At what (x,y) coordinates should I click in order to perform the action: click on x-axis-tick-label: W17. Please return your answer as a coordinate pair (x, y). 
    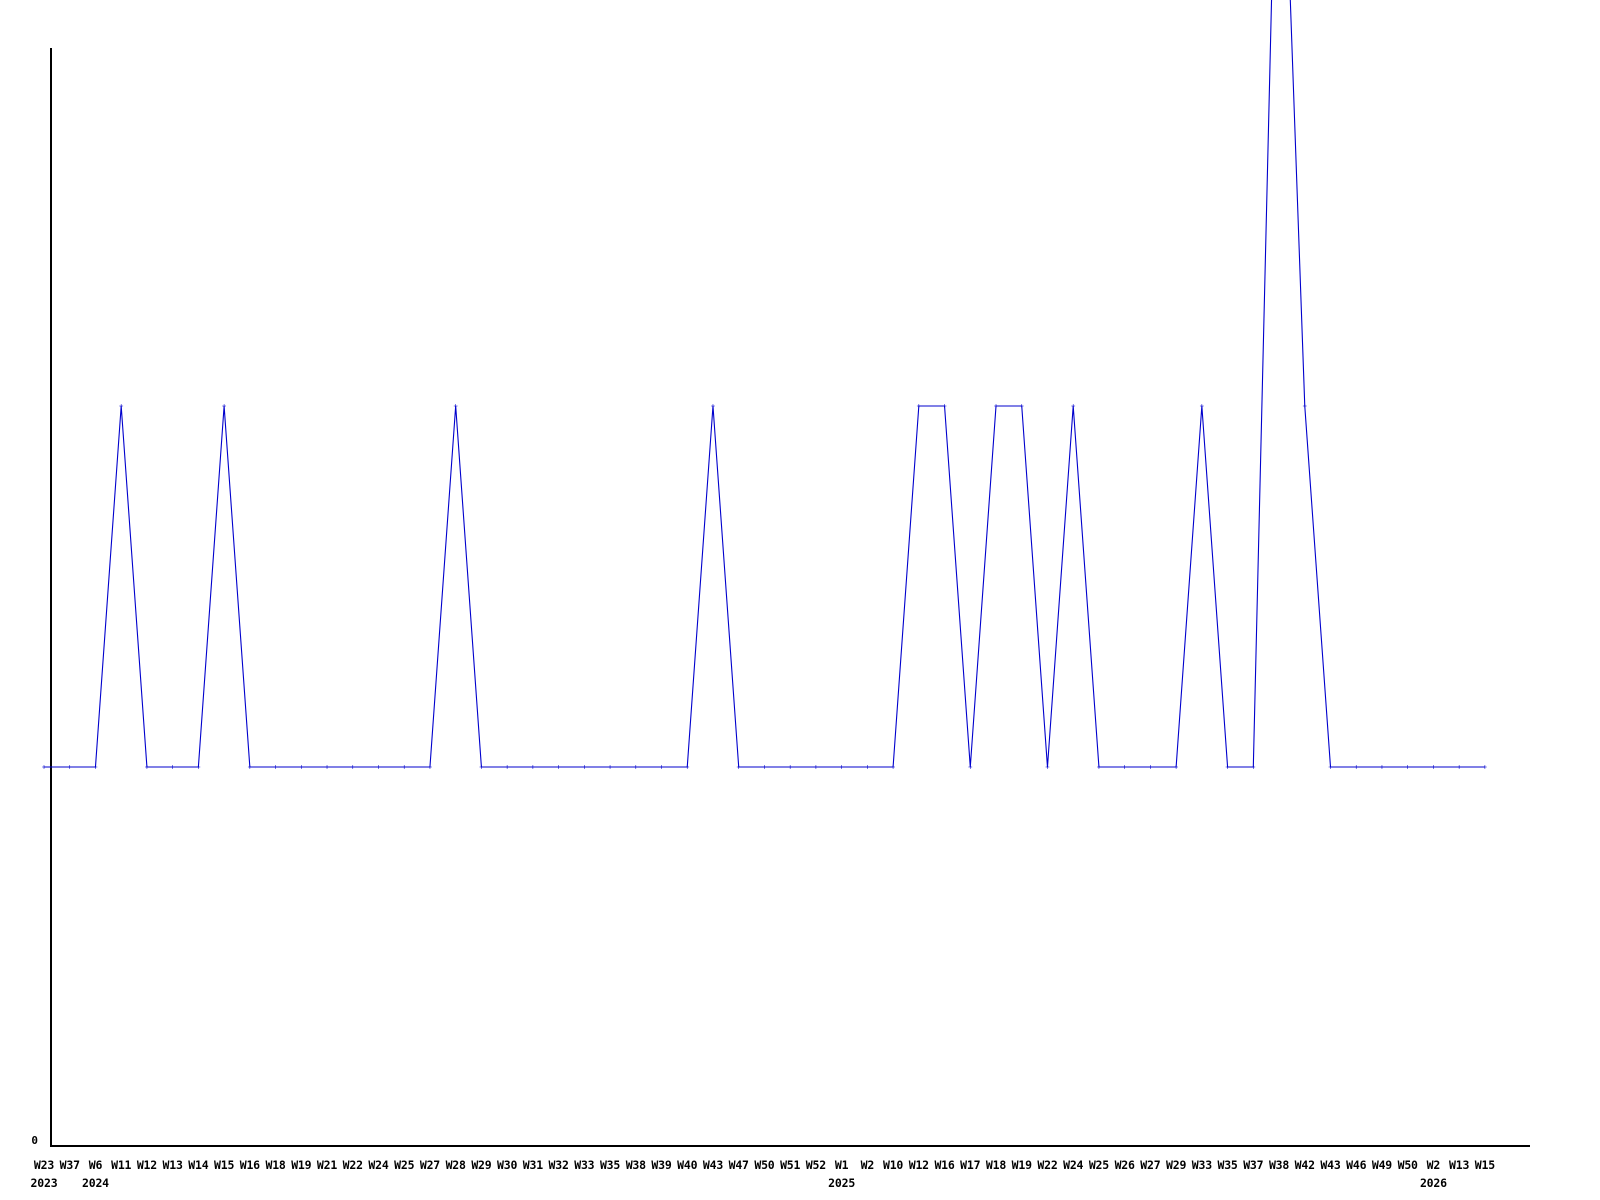
    Looking at the image, I should click on (970, 1165).